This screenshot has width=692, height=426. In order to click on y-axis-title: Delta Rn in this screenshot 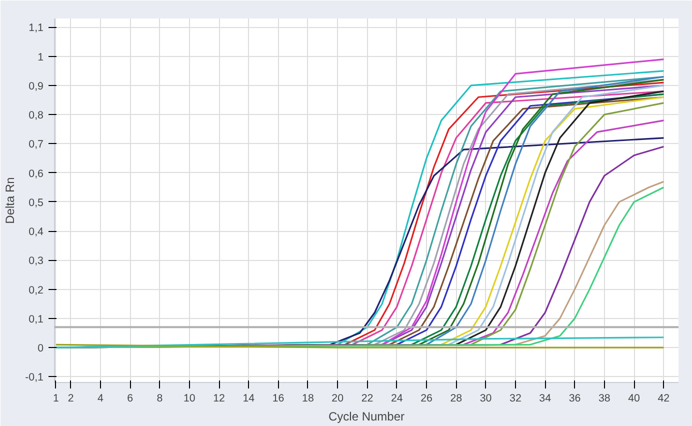, I will do `click(10, 200)`.